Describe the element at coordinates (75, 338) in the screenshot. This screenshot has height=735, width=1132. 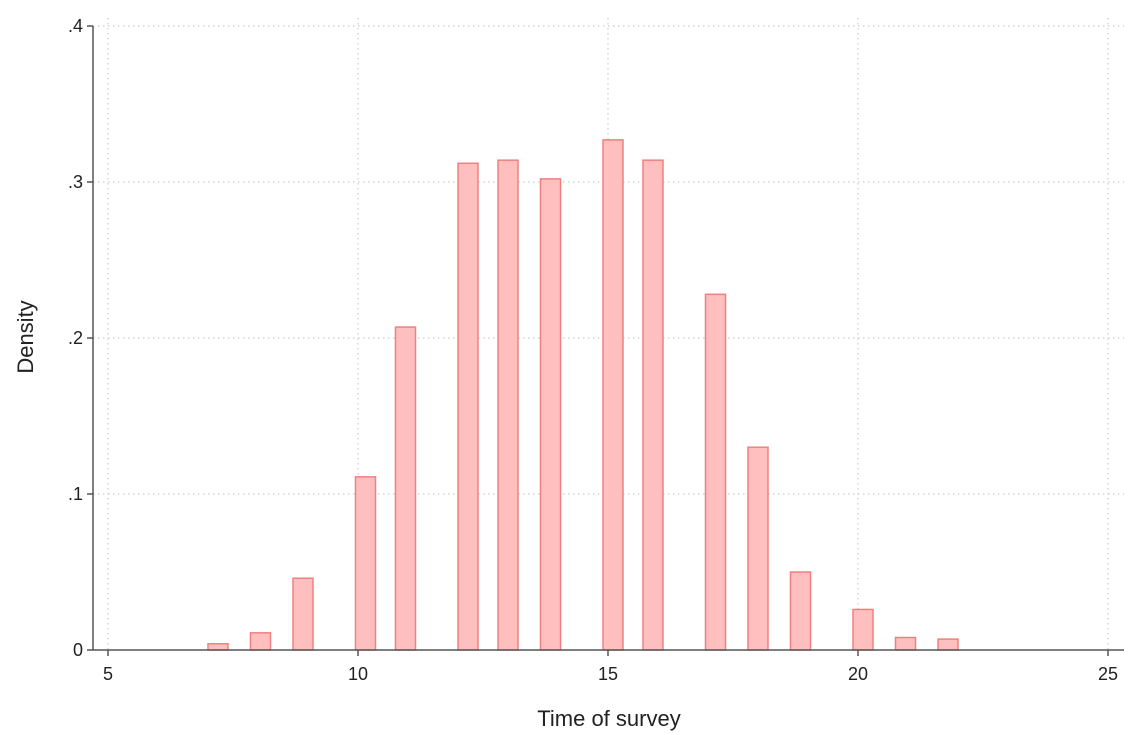
I see `y-tick-label: .2` at that location.